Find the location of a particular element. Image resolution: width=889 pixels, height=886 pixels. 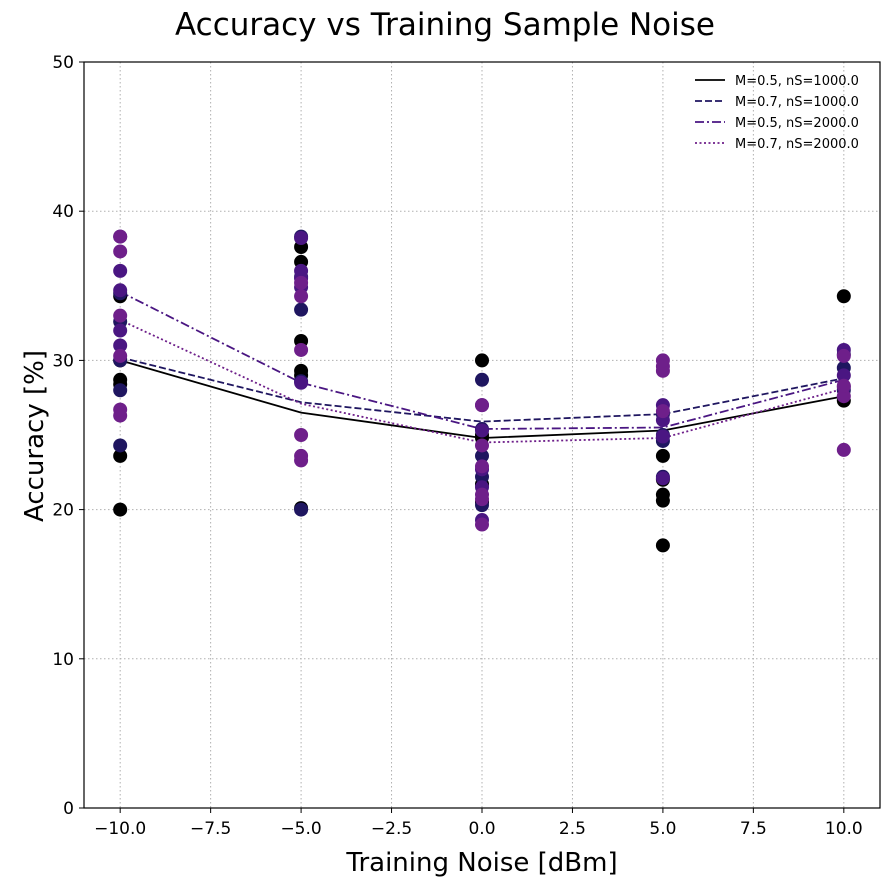

y-tick-label: 0 is located at coordinates (68, 809).